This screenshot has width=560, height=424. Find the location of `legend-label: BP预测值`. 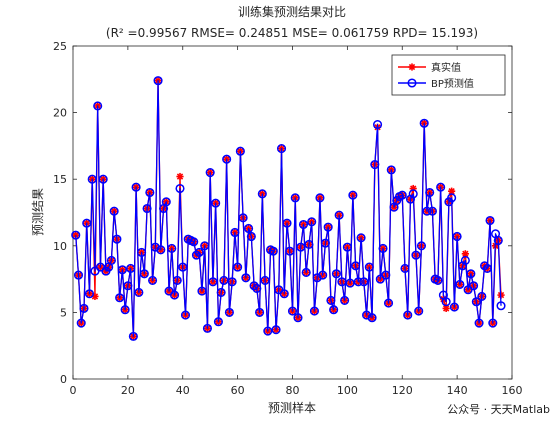

legend-label: BP预测值 is located at coordinates (452, 83).